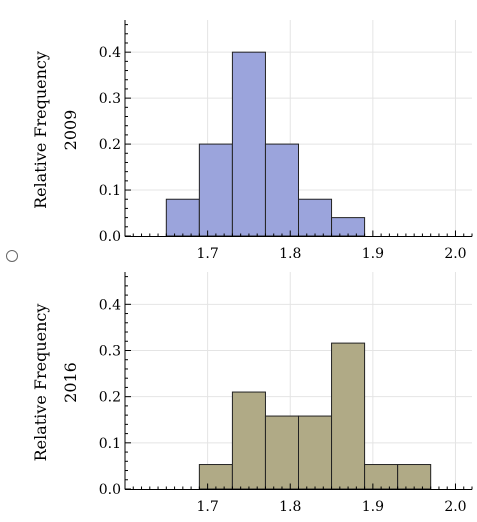 Image resolution: width=477 pixels, height=522 pixels. I want to click on y-axis-year-label: 2016, so click(70, 382).